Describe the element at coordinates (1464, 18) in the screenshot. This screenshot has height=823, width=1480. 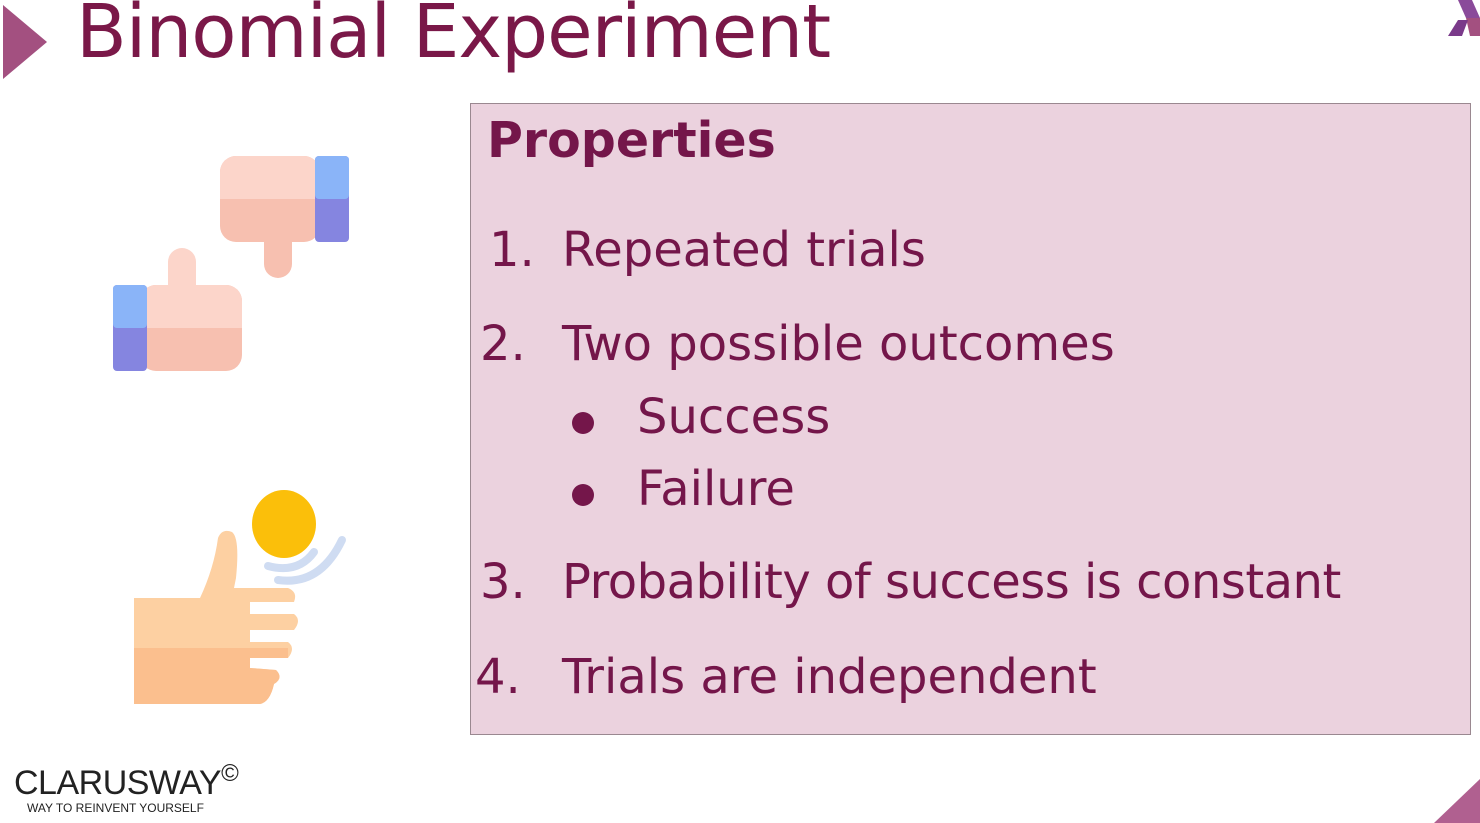
I see `corner-chevron-icon` at that location.